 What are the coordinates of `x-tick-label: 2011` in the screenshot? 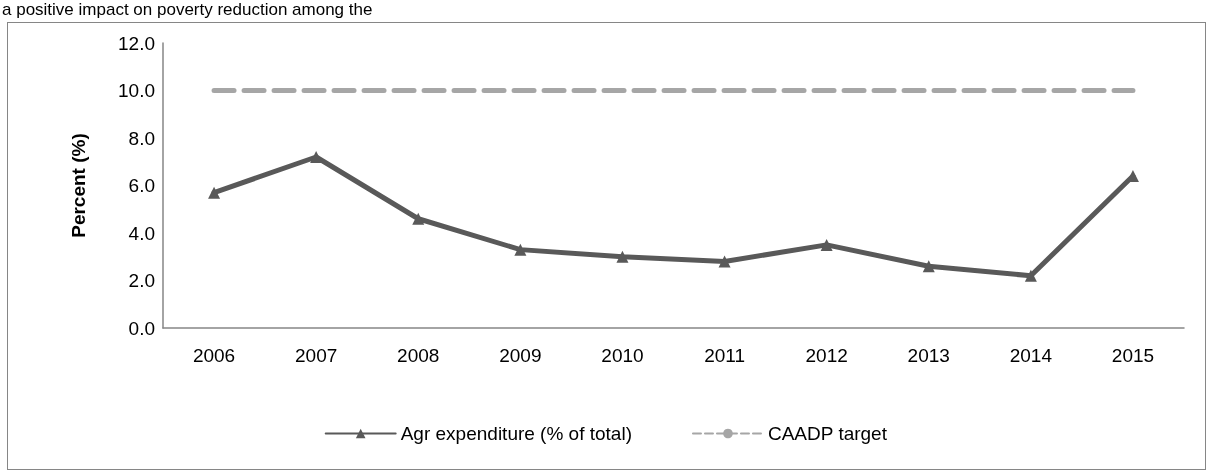 It's located at (724, 355).